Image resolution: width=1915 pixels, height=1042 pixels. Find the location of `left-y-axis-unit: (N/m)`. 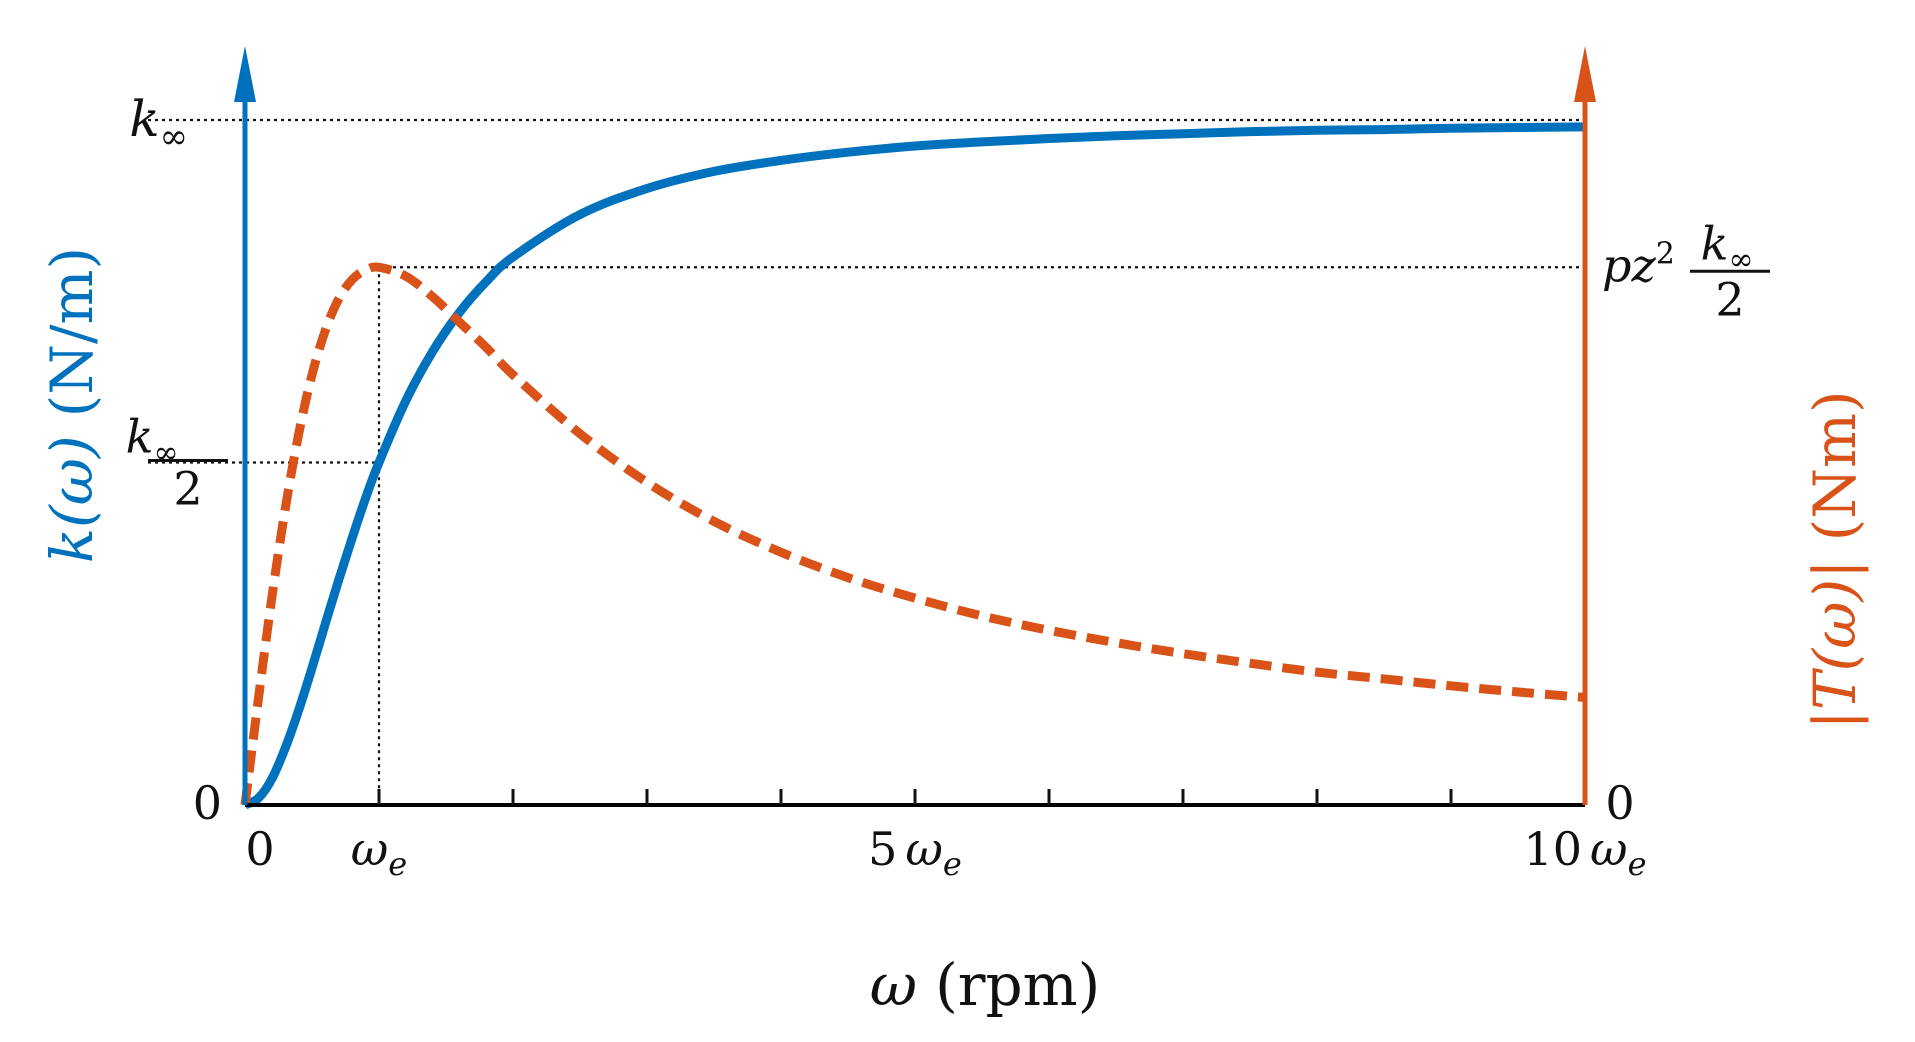

left-y-axis-unit: (N/m) is located at coordinates (72, 332).